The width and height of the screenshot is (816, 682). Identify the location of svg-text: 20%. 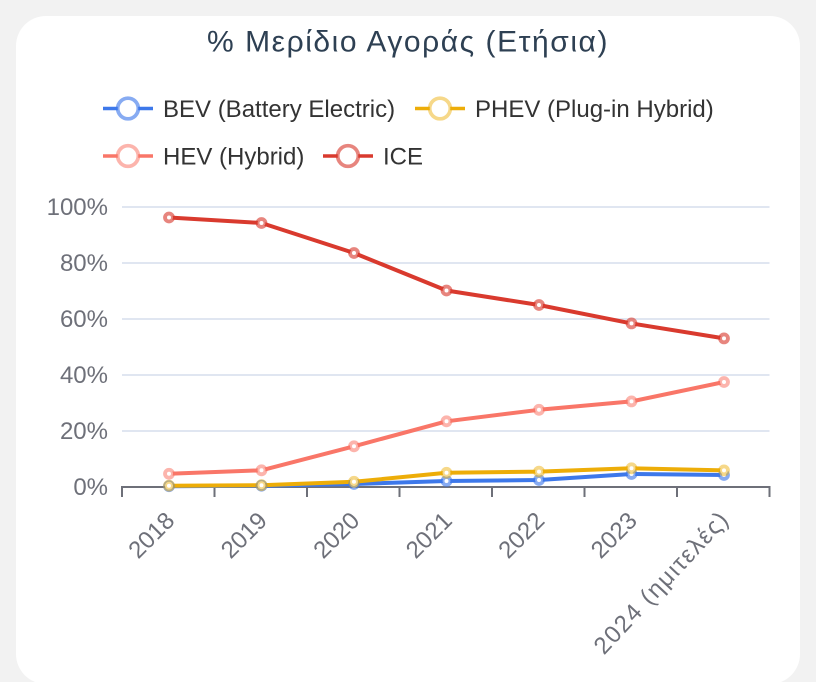
(84, 431).